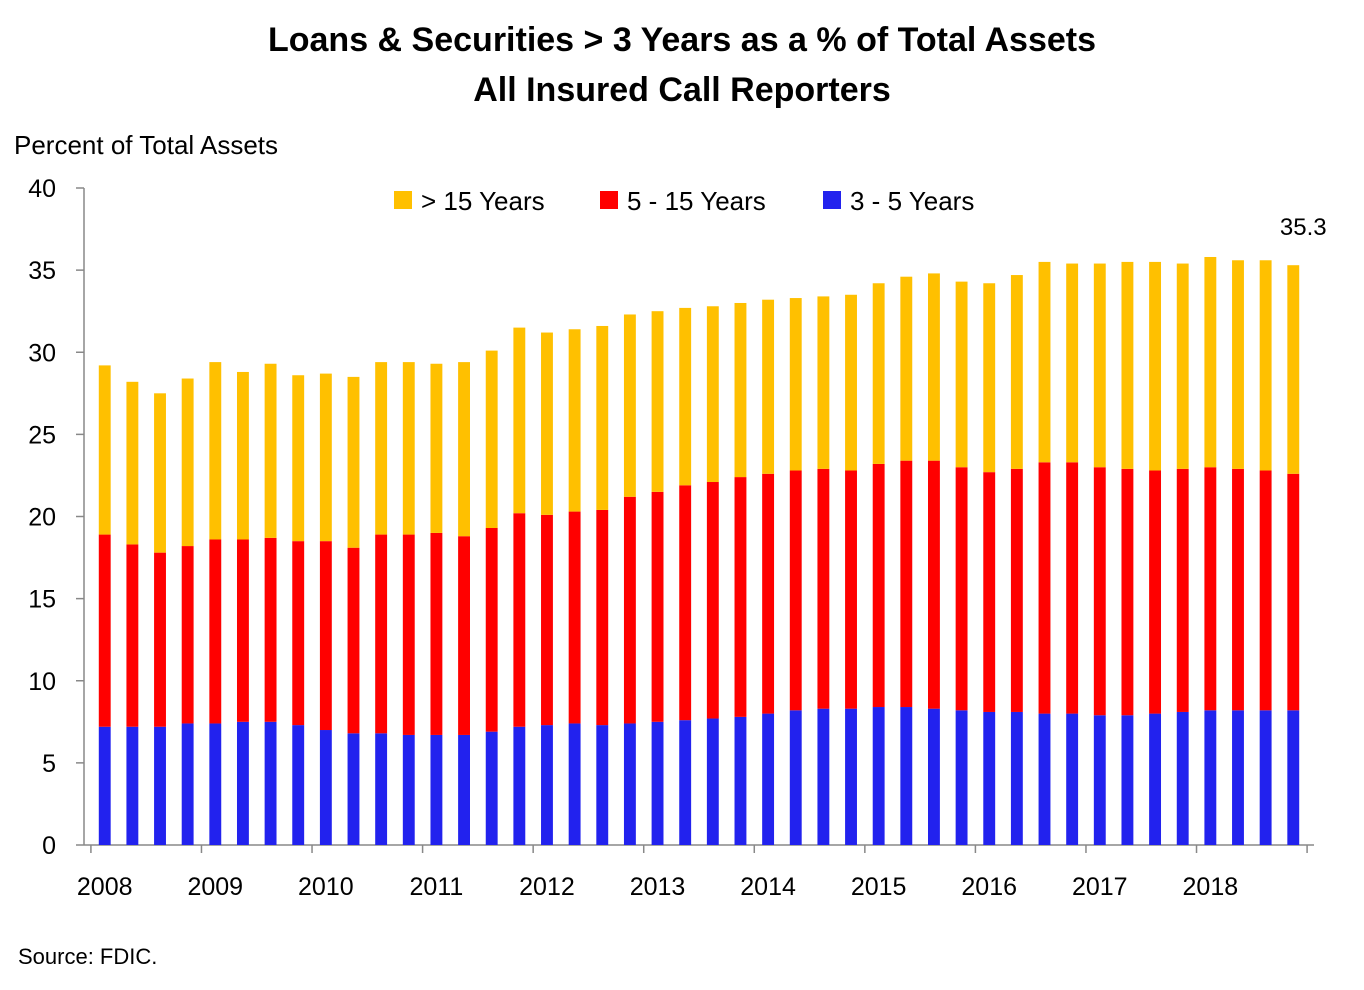 The width and height of the screenshot is (1364, 990). I want to click on y-tick-label: 40, so click(42, 189).